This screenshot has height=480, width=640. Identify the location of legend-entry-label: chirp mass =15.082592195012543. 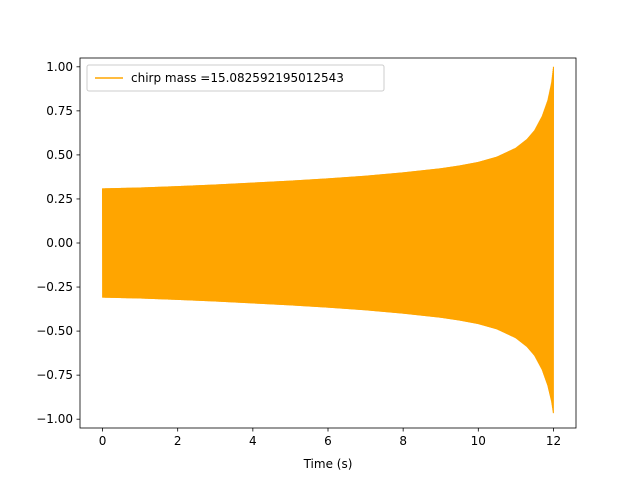
(237, 78).